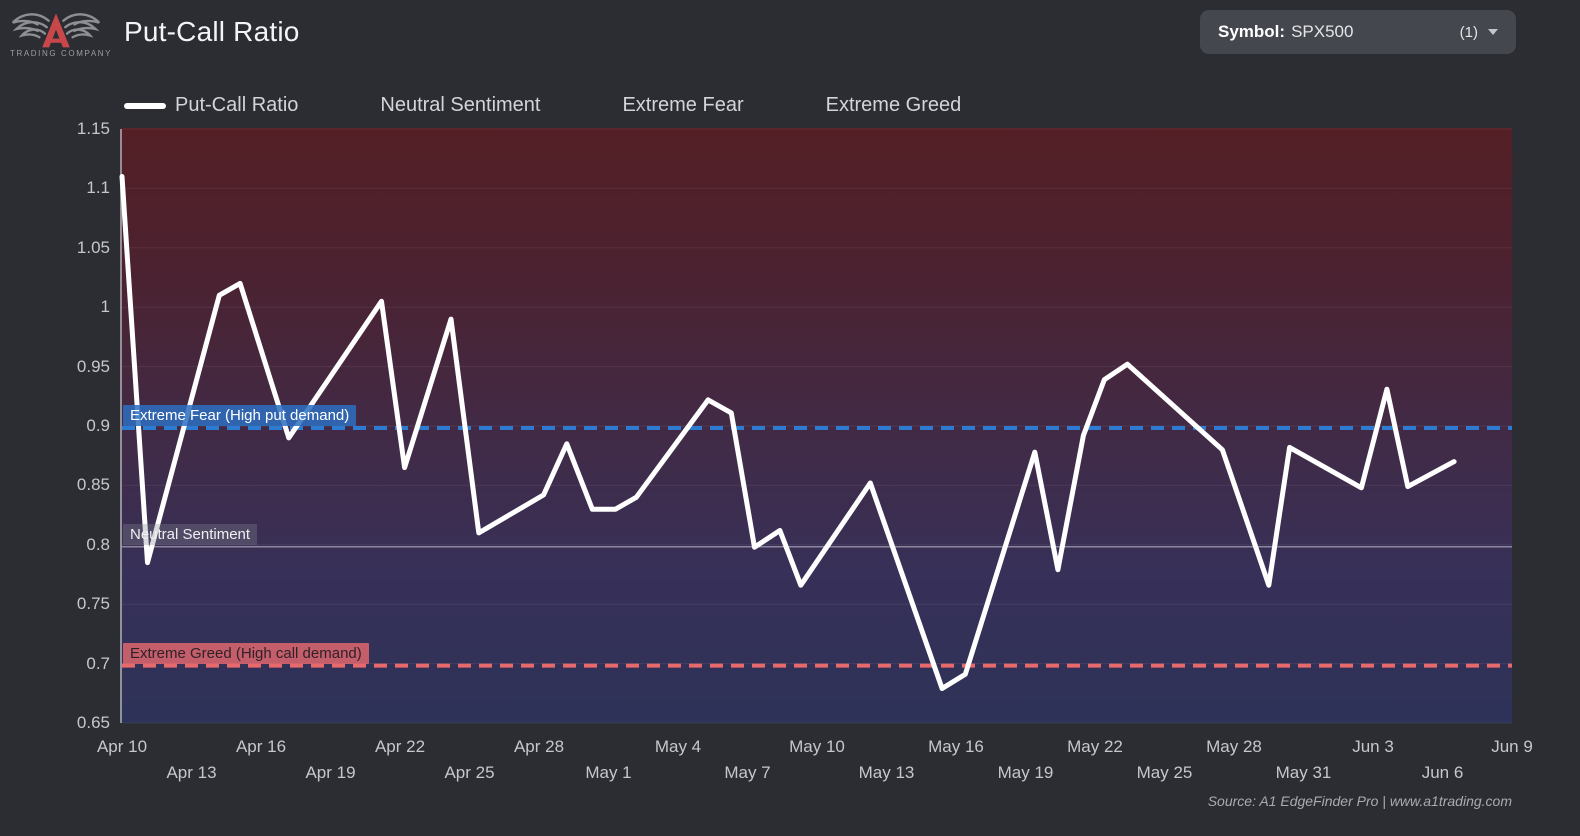 This screenshot has height=836, width=1580. What do you see at coordinates (56, 30) in the screenshot?
I see `a1-logo-wings-icon` at bounding box center [56, 30].